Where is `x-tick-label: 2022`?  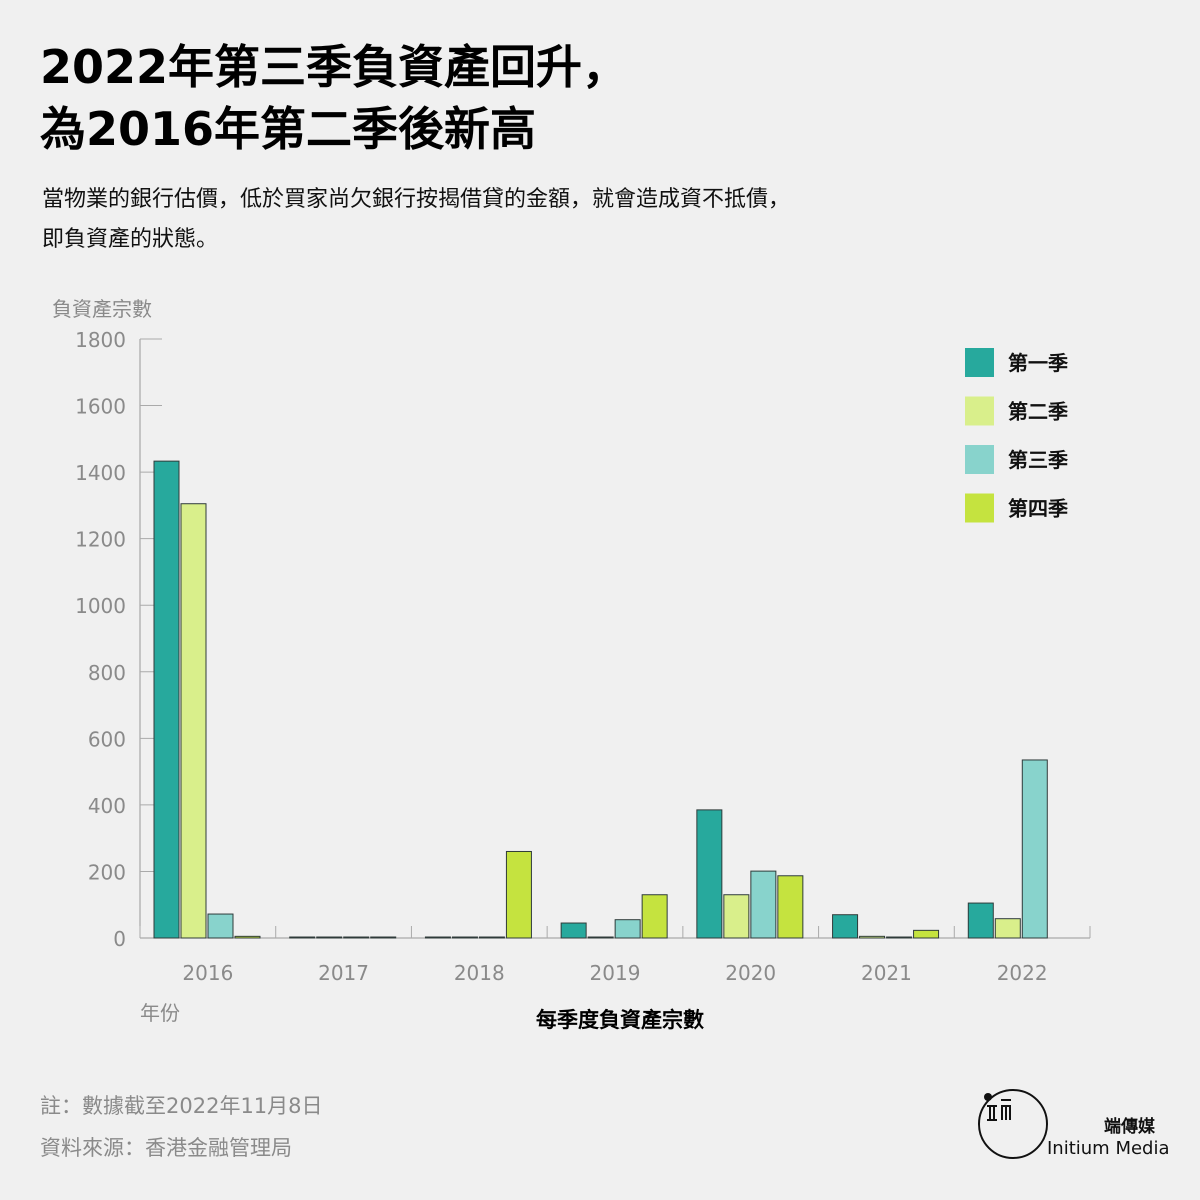
x-tick-label: 2022 is located at coordinates (1022, 973).